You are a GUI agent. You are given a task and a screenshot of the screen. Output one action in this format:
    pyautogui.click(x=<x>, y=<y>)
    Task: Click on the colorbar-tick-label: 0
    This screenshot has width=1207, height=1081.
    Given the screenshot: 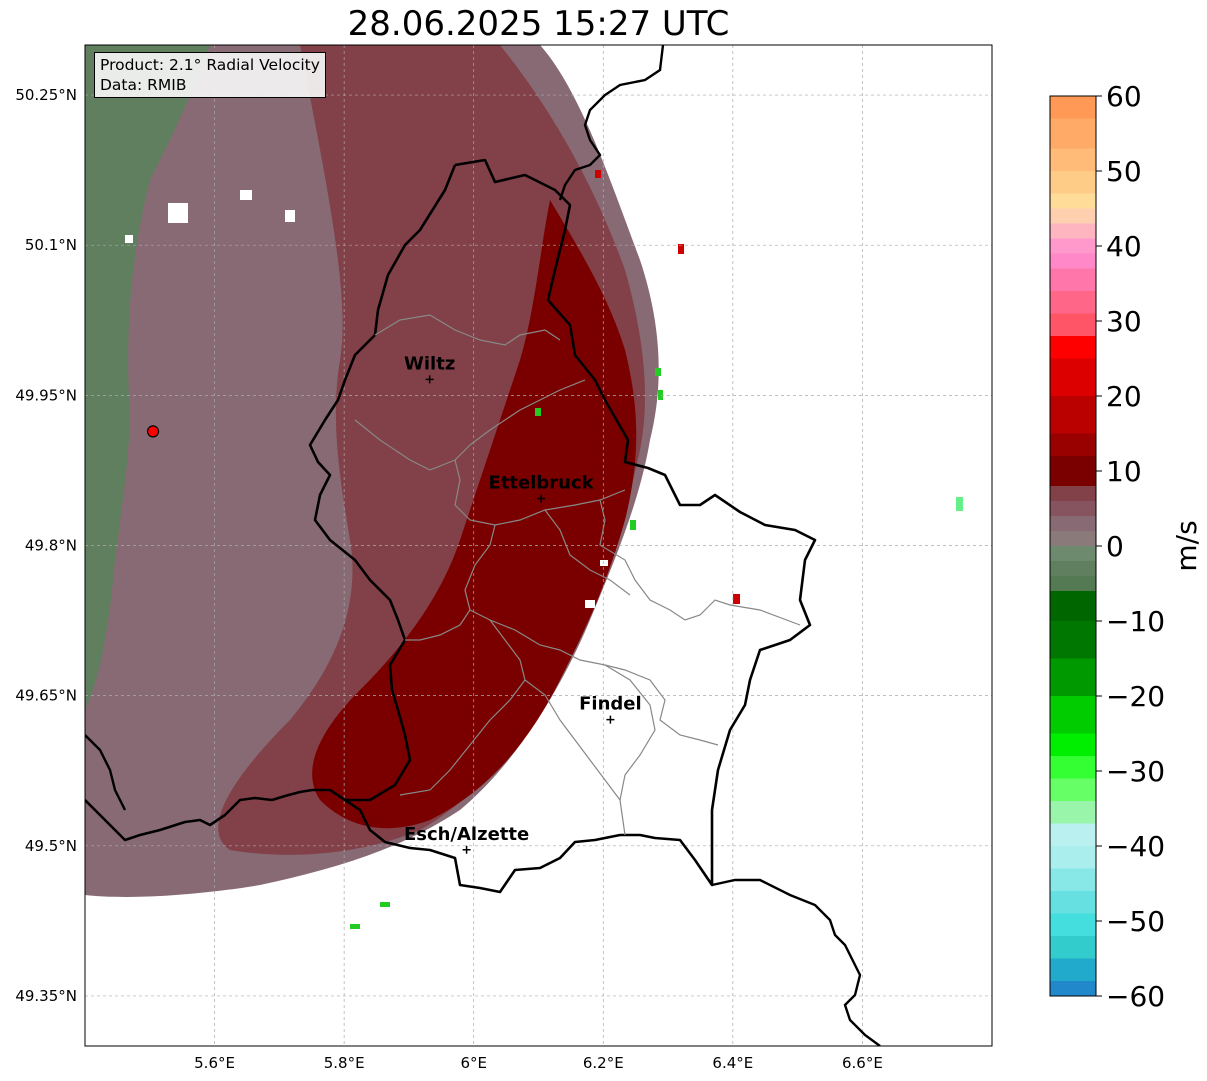 What is the action you would take?
    pyautogui.click(x=1115, y=546)
    